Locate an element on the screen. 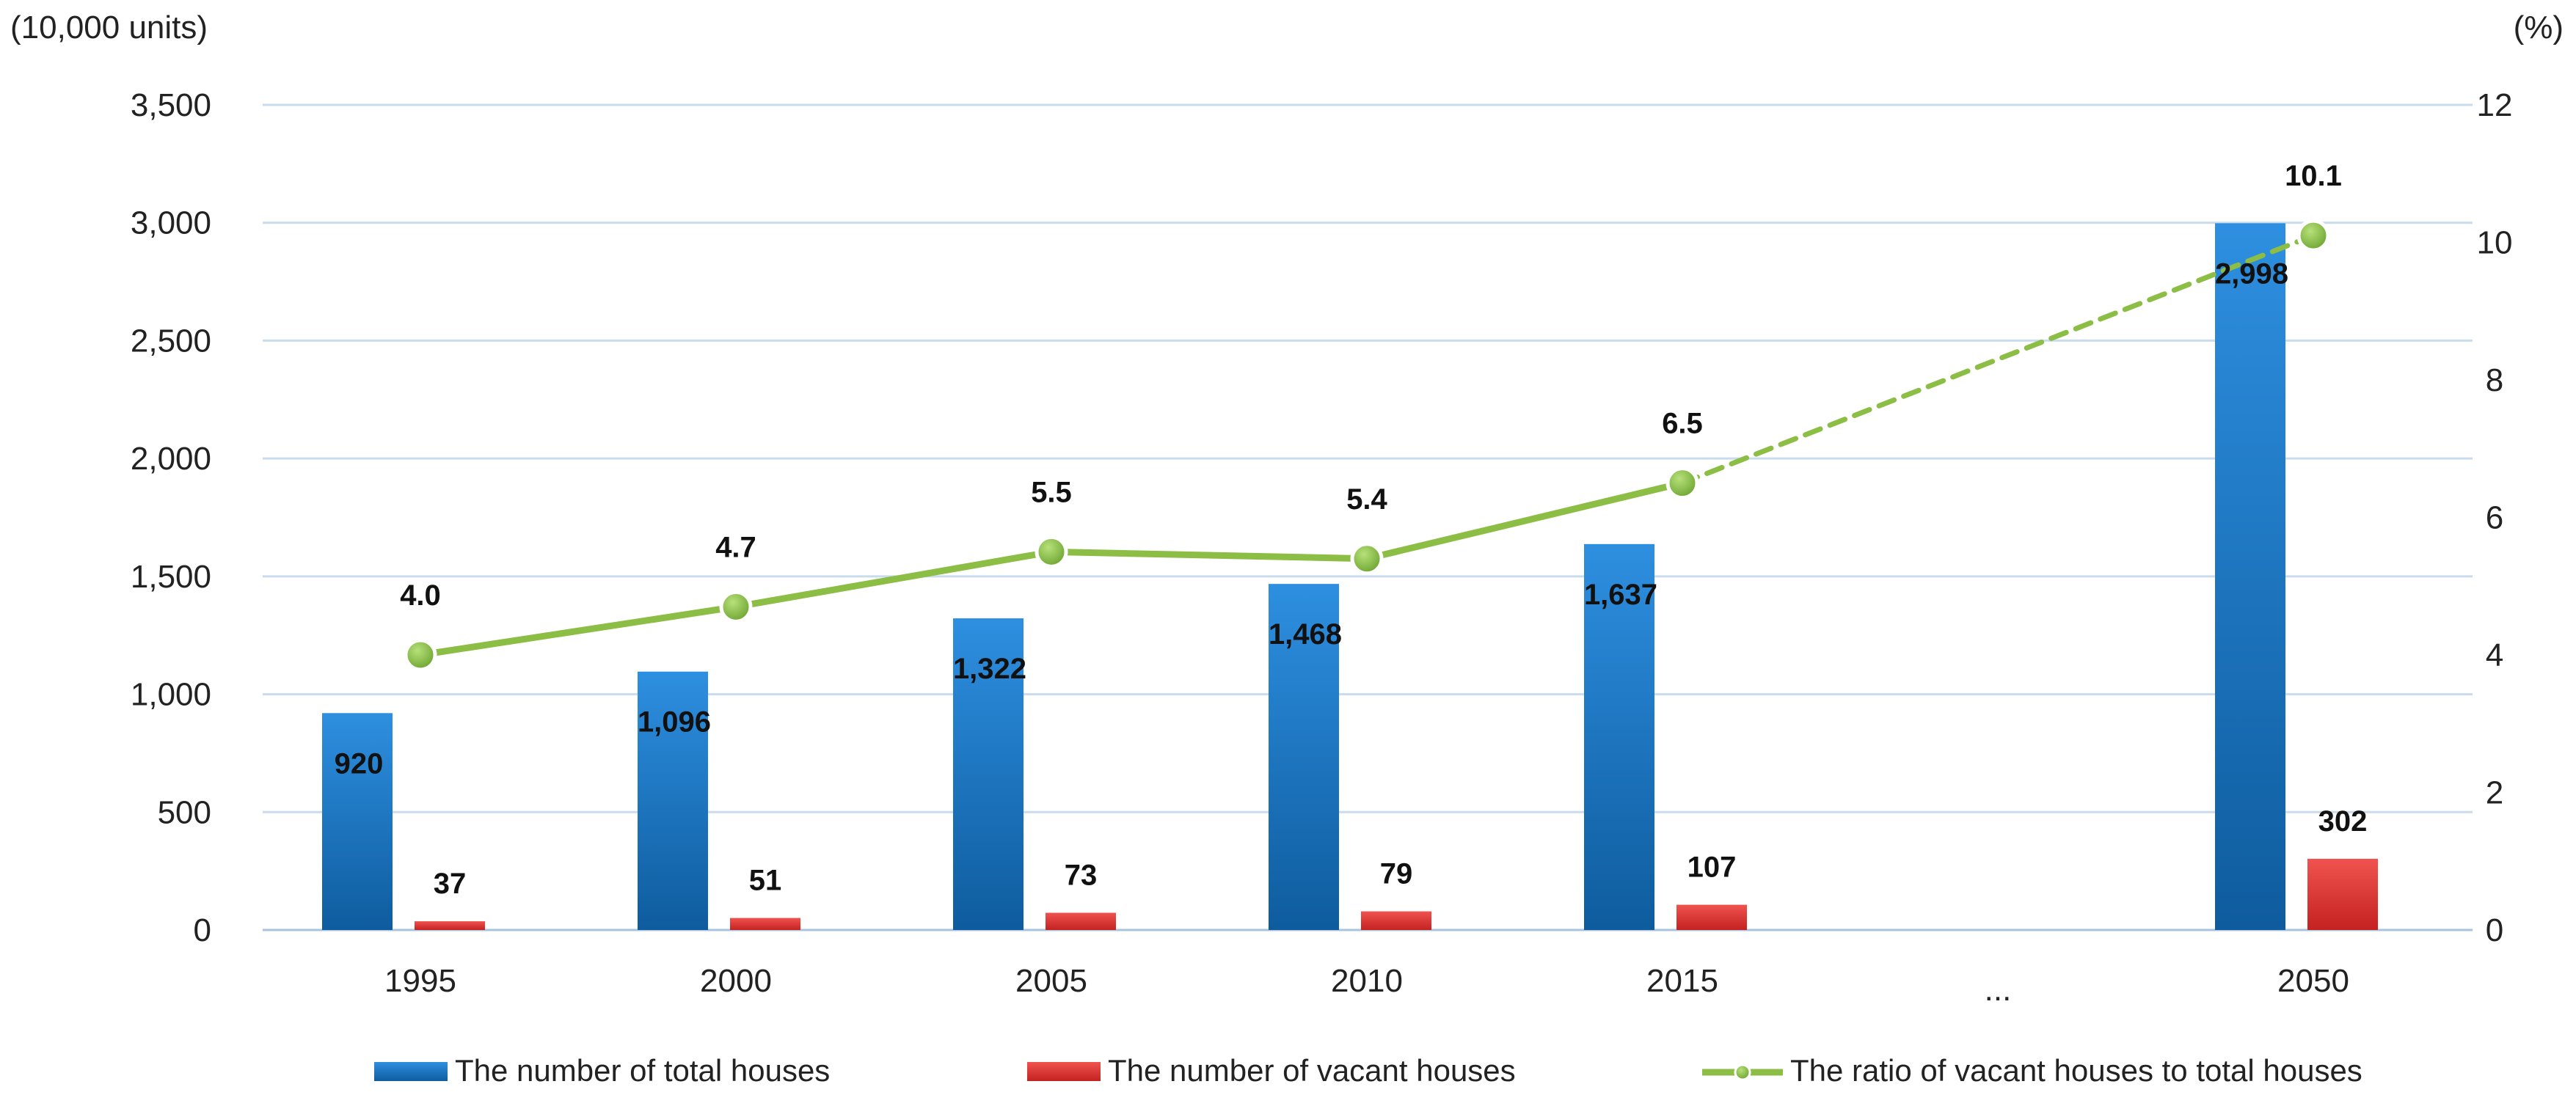 Image resolution: width=2576 pixels, height=1106 pixels. legend-label-total-houses: The number of total houses is located at coordinates (643, 1070).